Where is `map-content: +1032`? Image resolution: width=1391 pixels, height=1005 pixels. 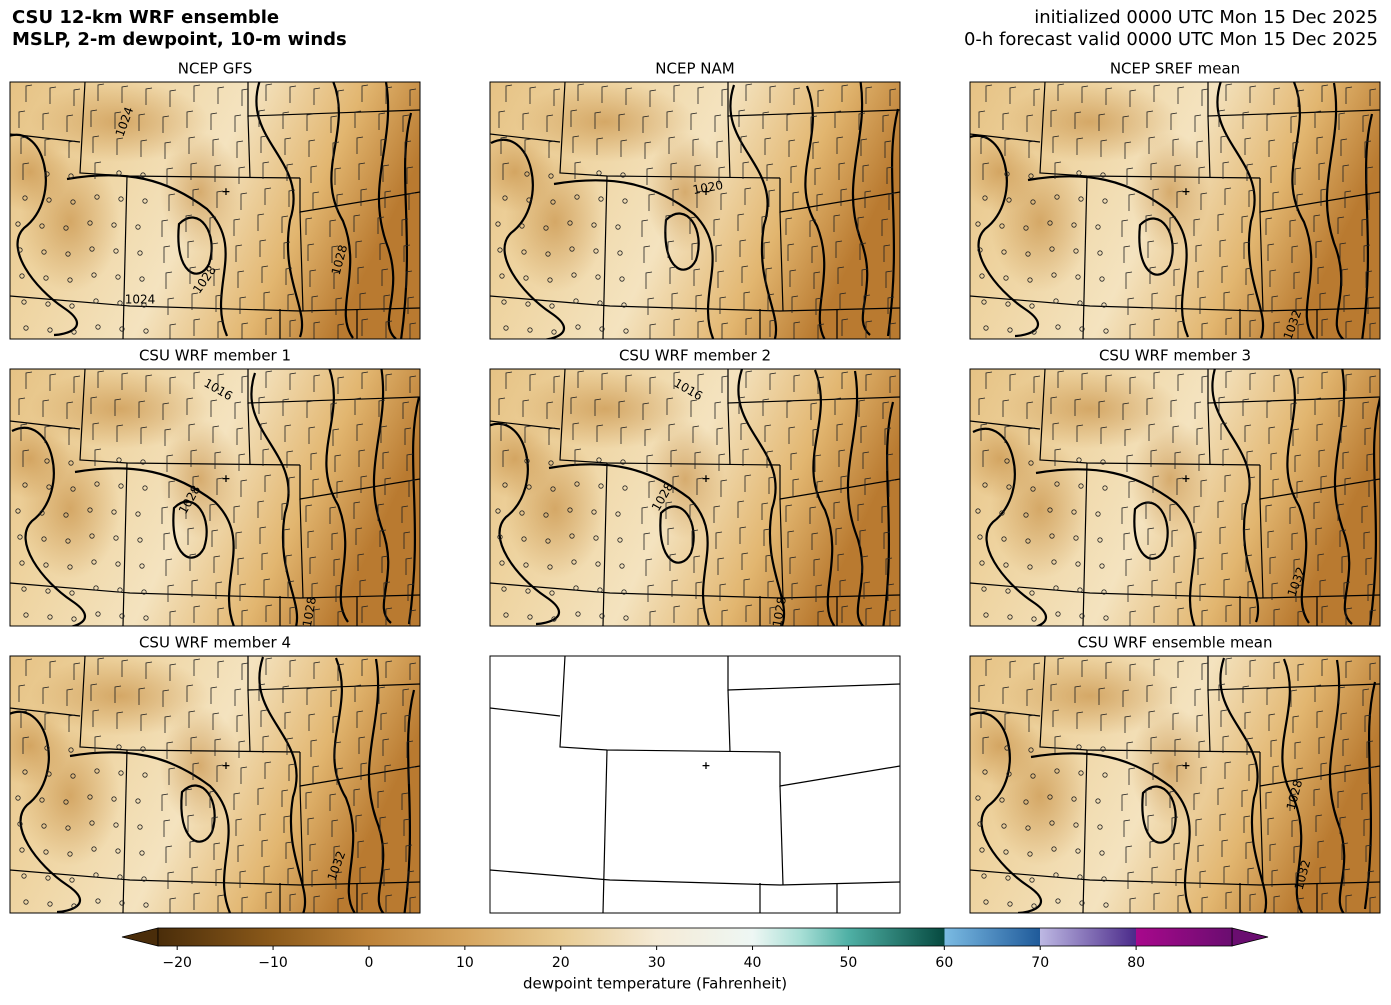
map-content: +1032 is located at coordinates (1175, 497).